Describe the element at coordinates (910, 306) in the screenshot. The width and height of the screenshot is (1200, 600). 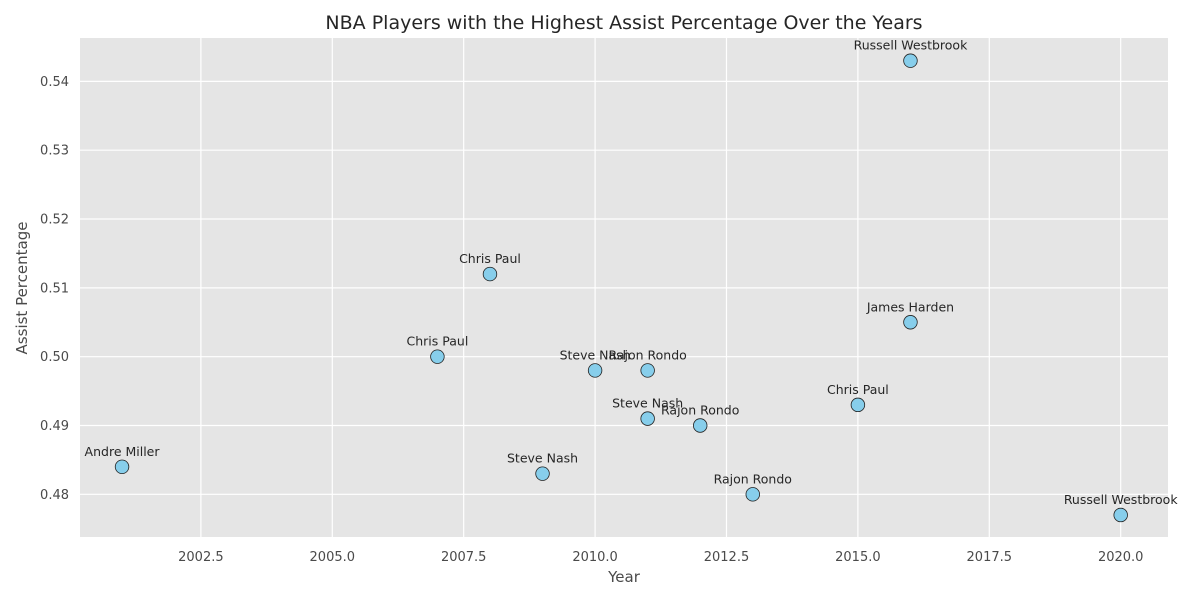
I see `point-label: James Harden` at that location.